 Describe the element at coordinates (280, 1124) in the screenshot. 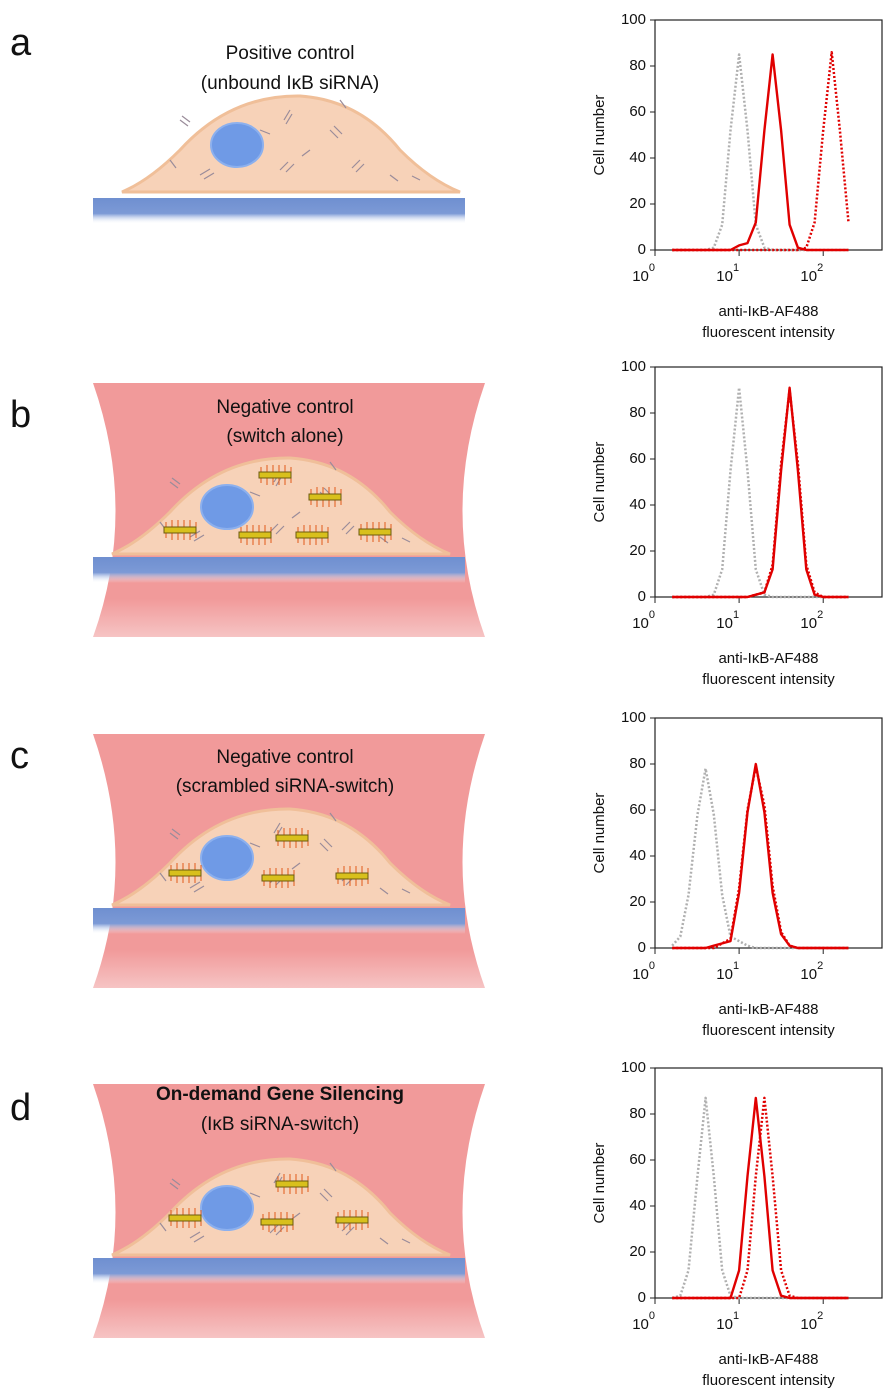

I see `panel-subcaption: (IκB siRNA-switch)` at that location.